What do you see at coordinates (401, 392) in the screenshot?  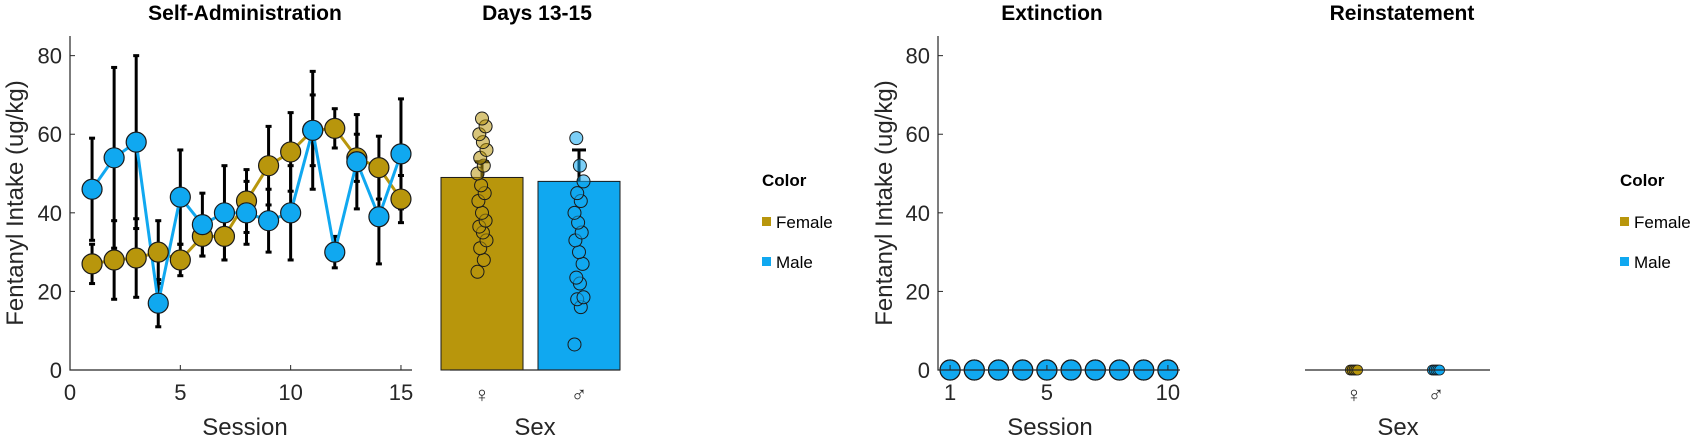 I see `x-tick-label: 15` at bounding box center [401, 392].